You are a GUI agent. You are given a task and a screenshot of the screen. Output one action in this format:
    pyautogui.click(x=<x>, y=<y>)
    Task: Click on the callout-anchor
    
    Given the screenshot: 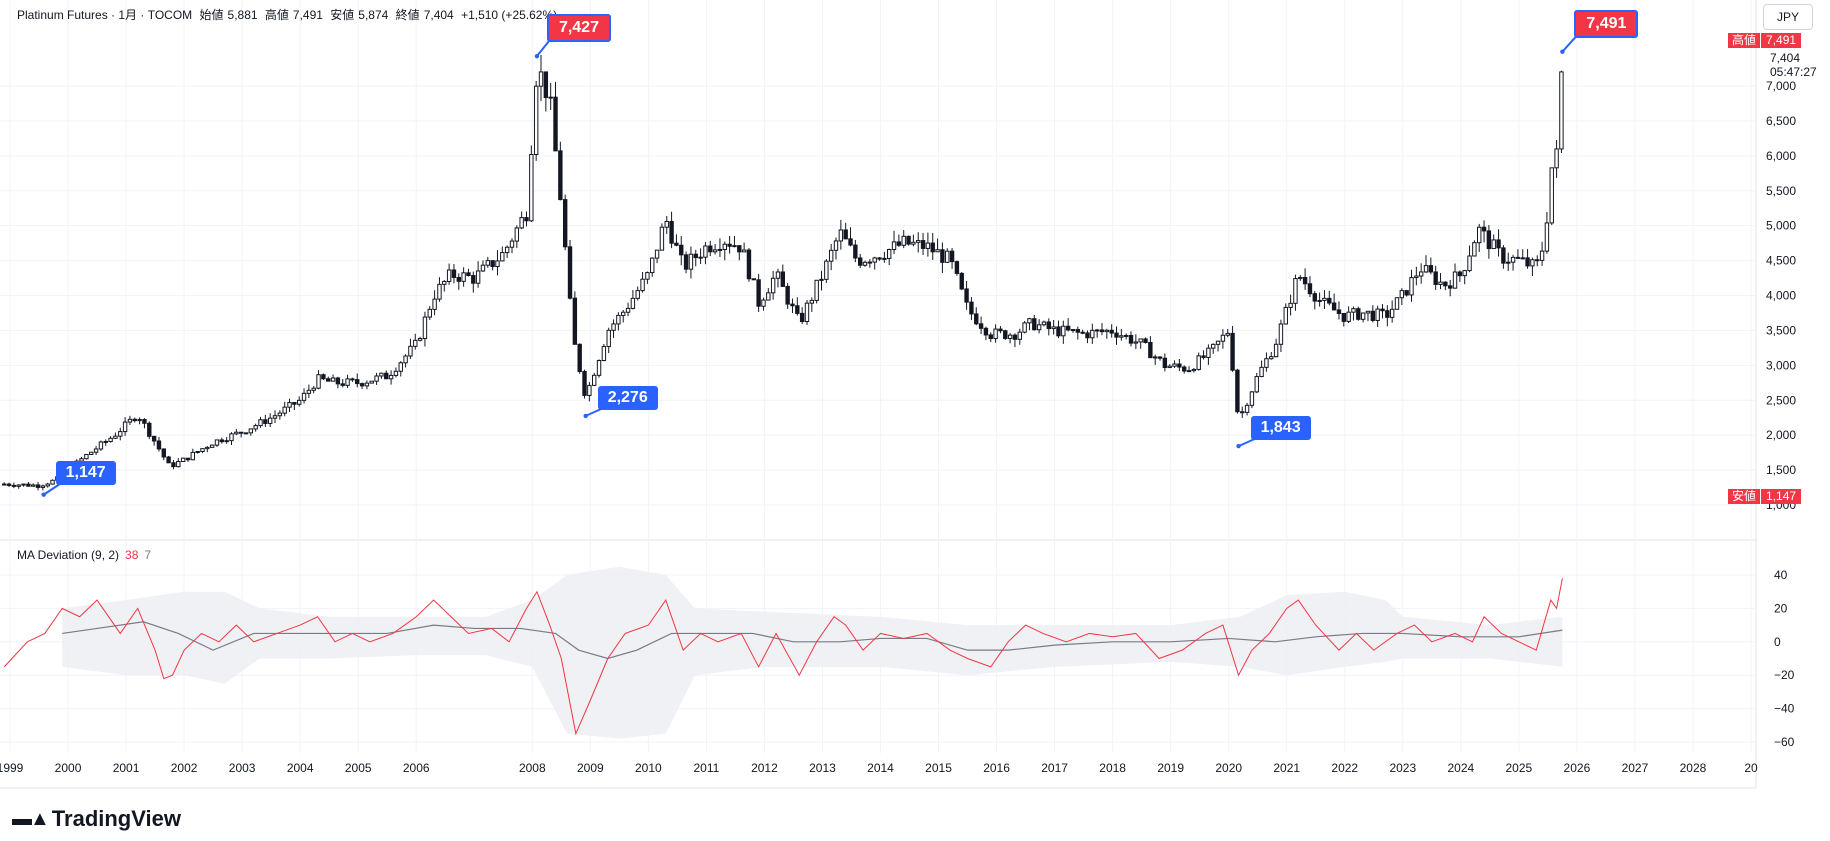 What is the action you would take?
    pyautogui.click(x=537, y=56)
    